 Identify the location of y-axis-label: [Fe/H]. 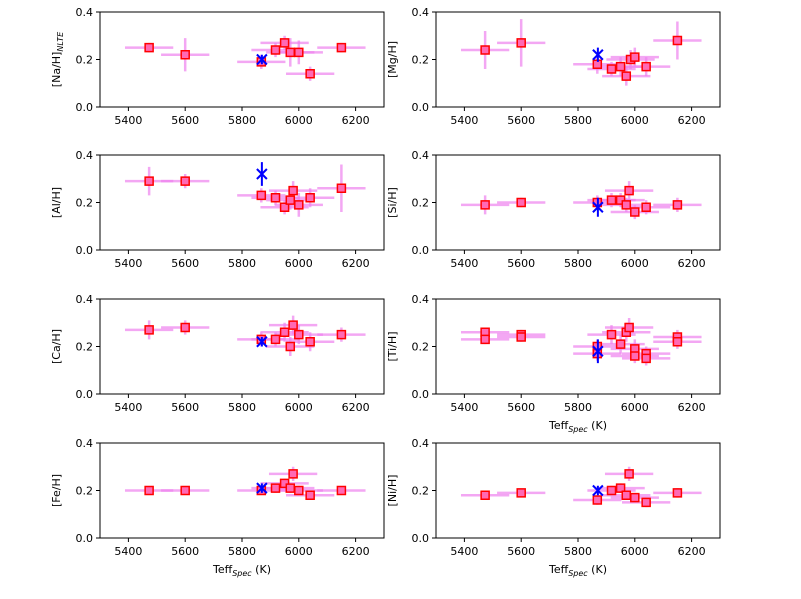
(56, 490).